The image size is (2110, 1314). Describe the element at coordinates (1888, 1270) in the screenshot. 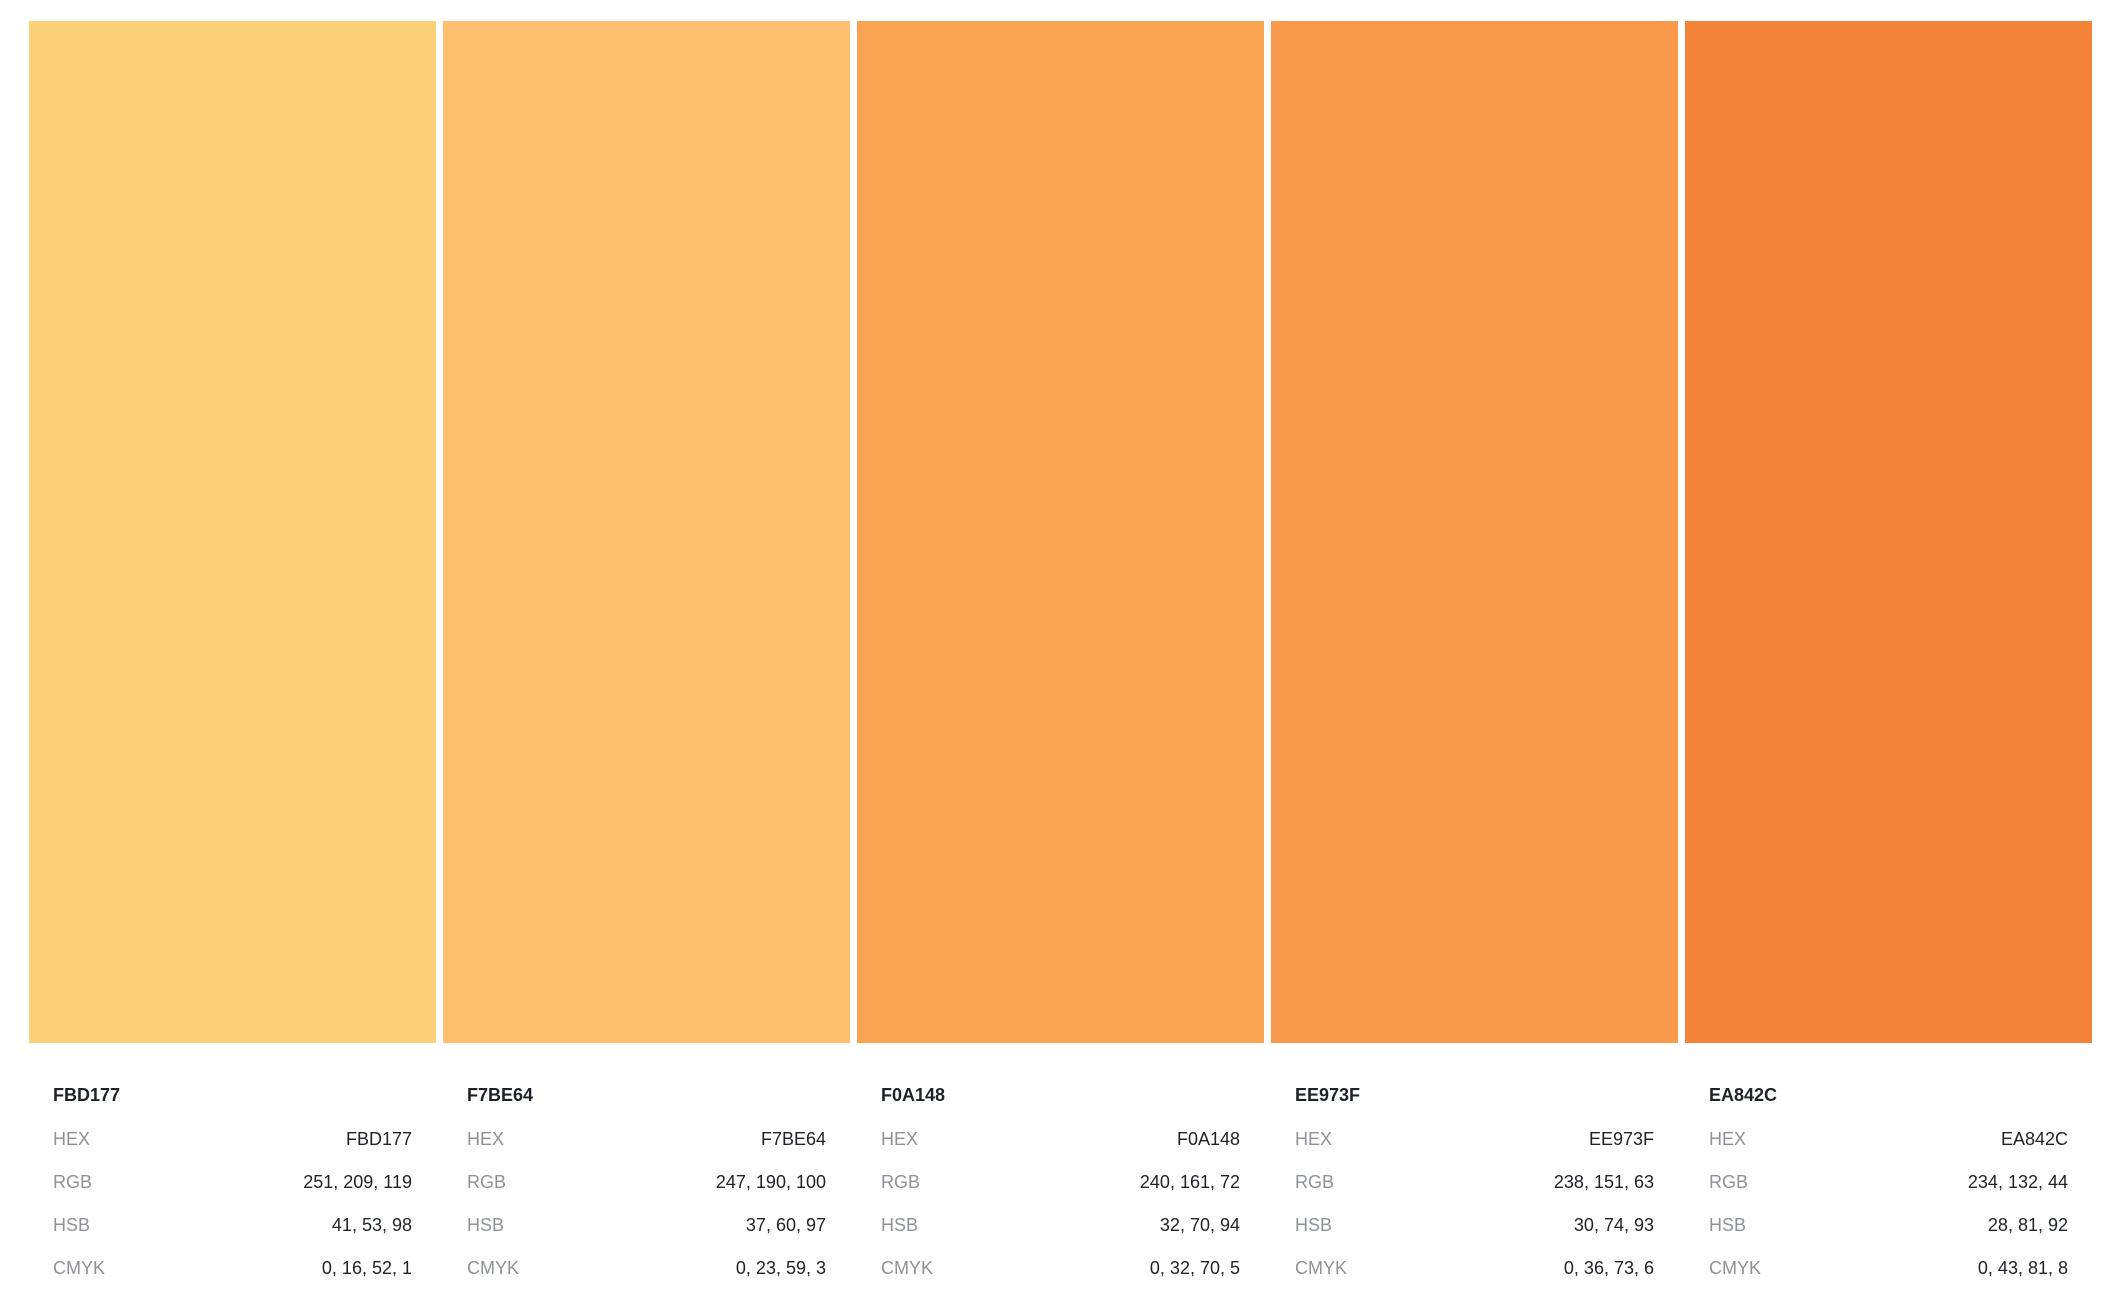

I see `cmyk-row: CMYK 0, 43, 81, 8` at that location.